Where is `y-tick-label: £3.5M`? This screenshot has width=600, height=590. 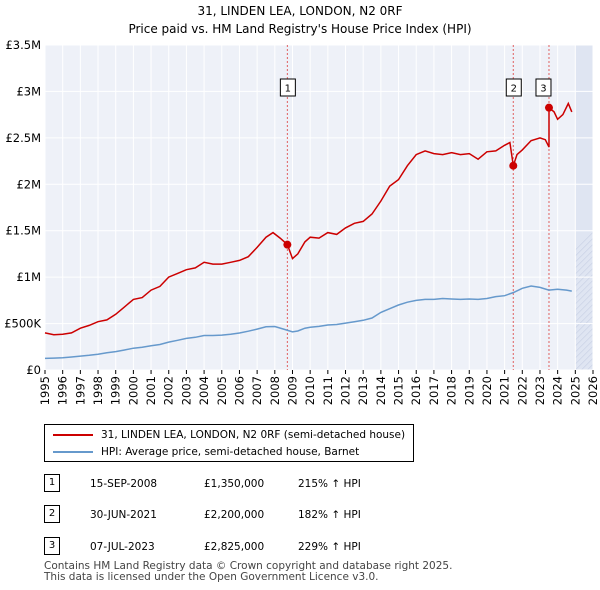 y-tick-label: £3.5M is located at coordinates (23, 45).